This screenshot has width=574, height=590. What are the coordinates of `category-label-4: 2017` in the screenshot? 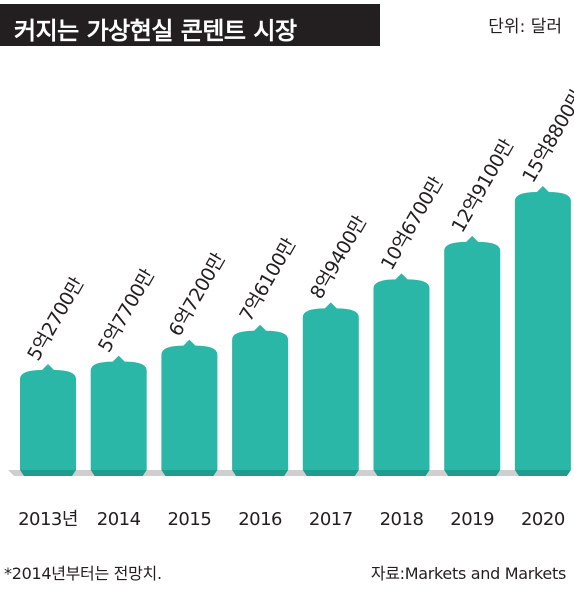 It's located at (331, 519).